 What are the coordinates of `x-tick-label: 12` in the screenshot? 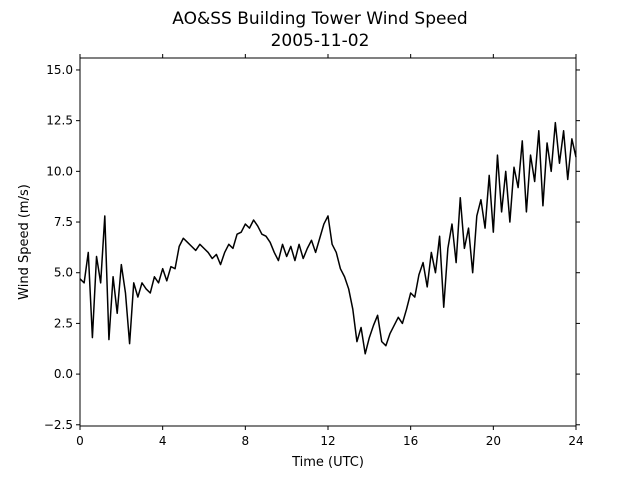 It's located at (327, 441).